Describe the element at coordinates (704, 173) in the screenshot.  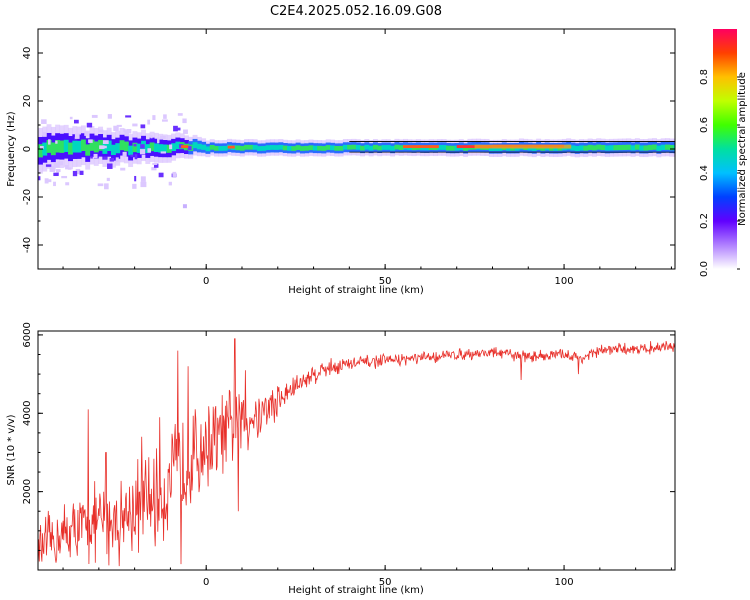
I see `colorbar-tick-label: 0.4` at that location.